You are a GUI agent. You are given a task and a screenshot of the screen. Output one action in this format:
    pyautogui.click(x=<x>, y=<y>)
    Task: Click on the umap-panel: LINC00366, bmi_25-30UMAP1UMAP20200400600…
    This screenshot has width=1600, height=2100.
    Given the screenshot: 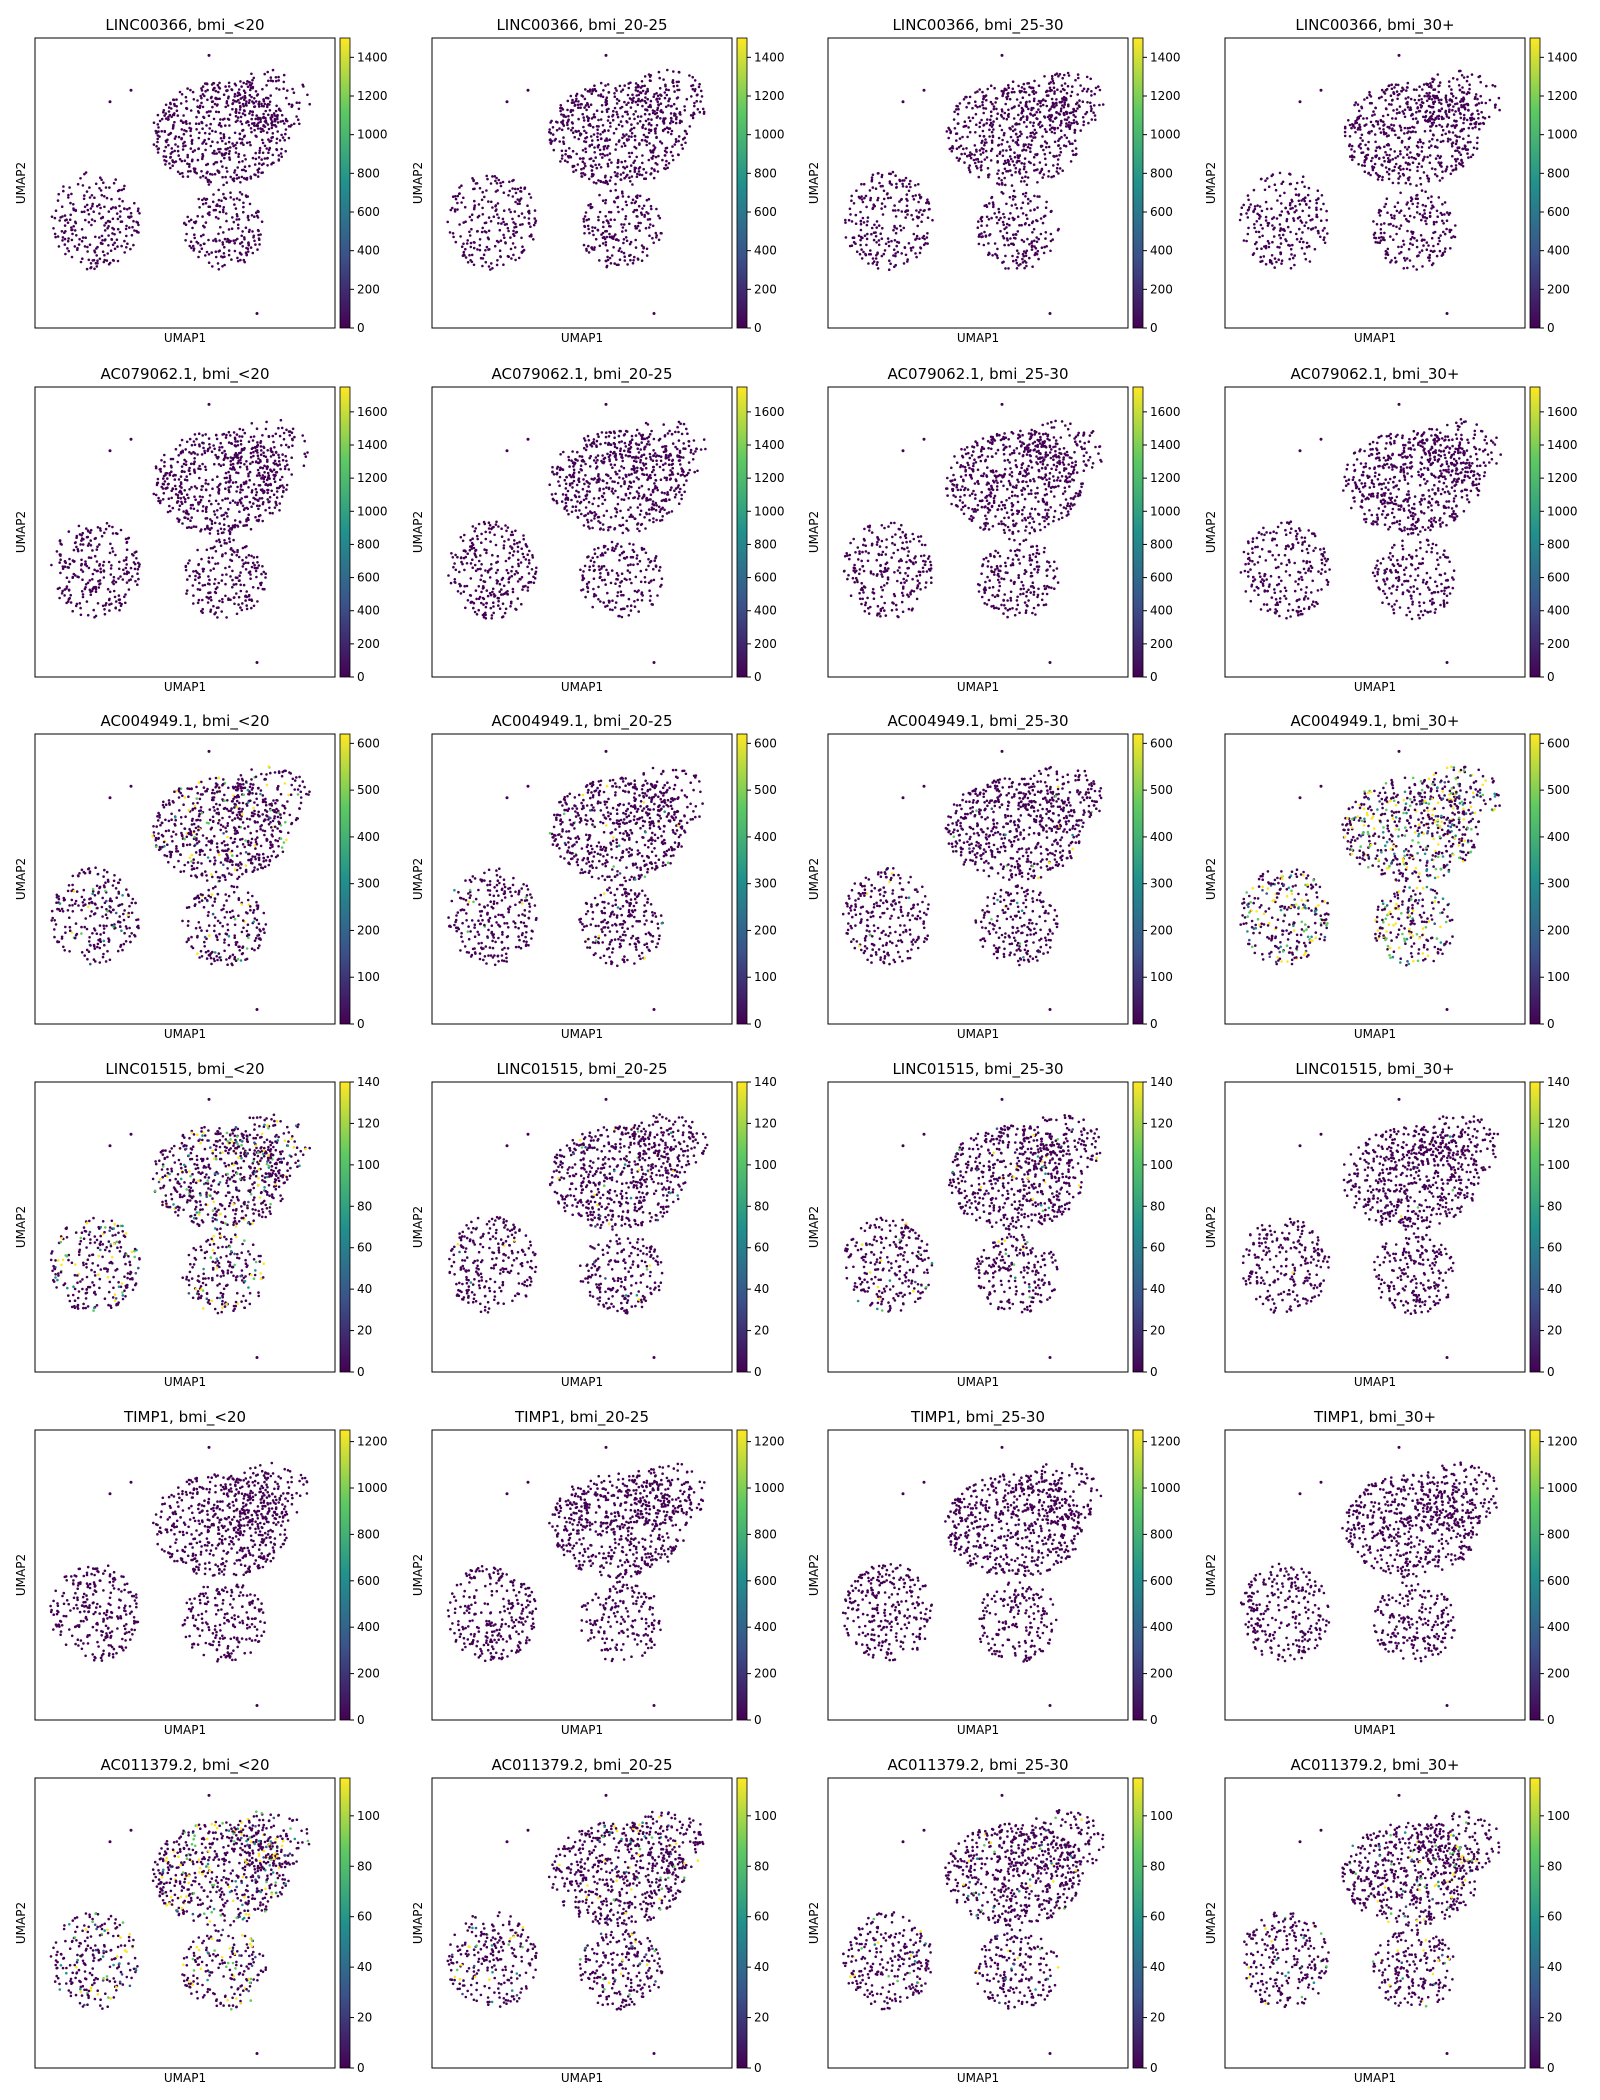 What is the action you would take?
    pyautogui.click(x=994, y=180)
    